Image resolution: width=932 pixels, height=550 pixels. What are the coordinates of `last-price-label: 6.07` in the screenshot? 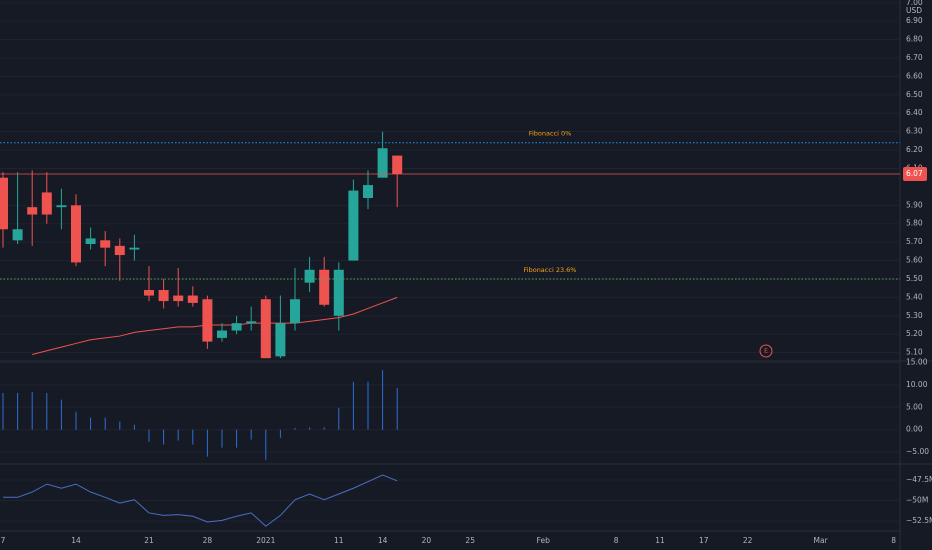 It's located at (914, 173).